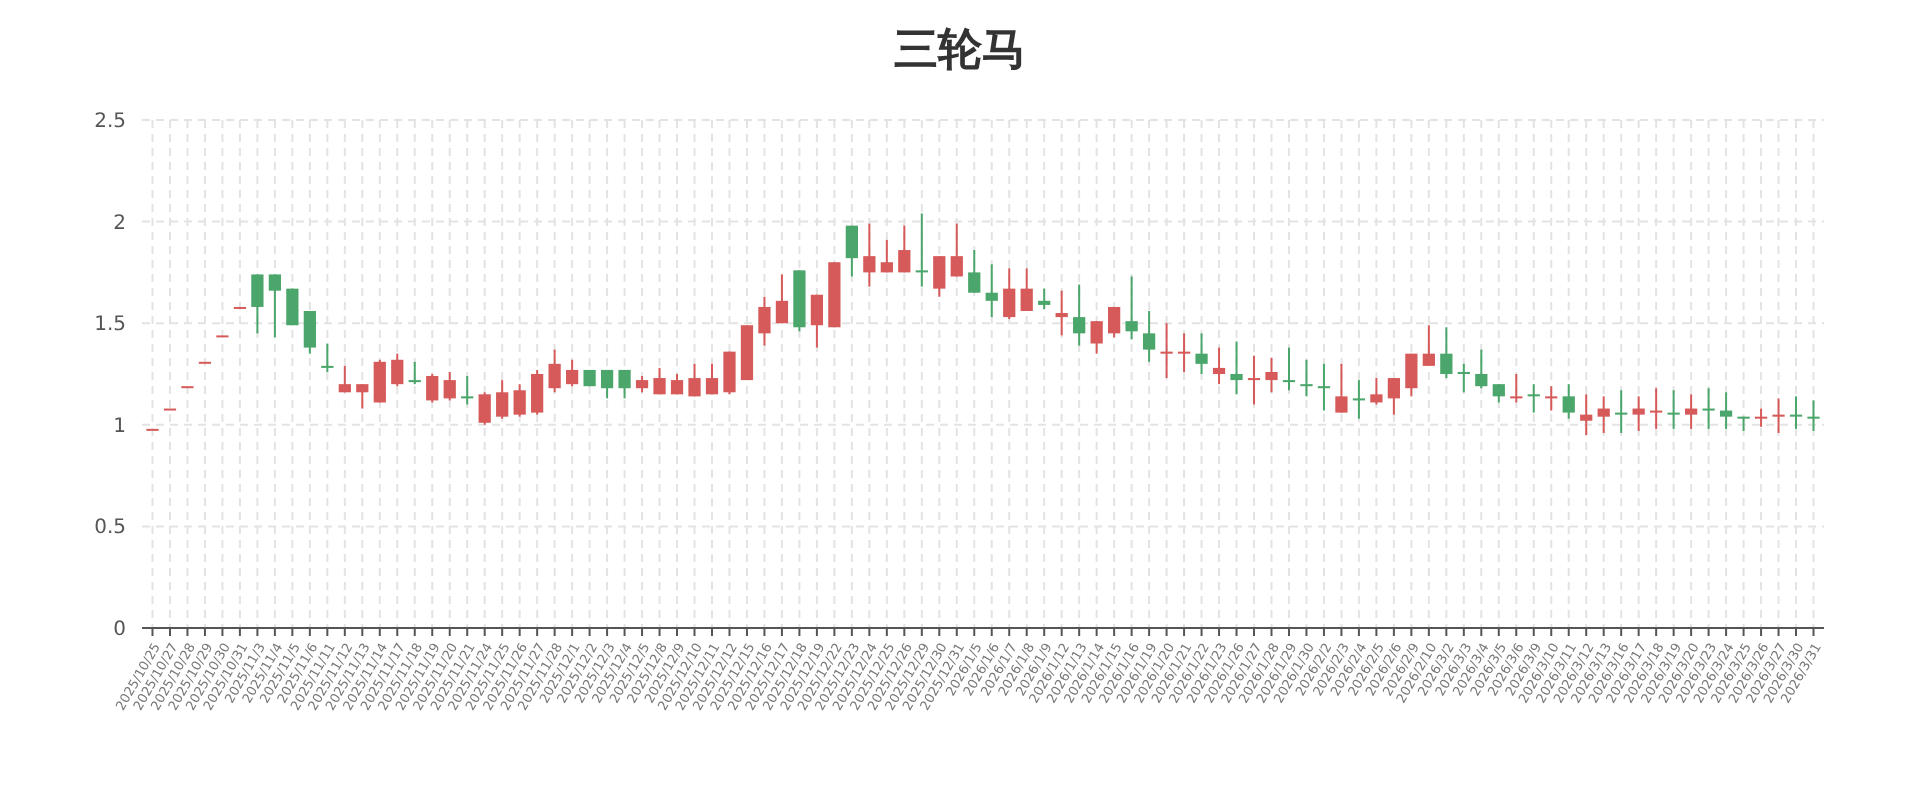 This screenshot has width=1920, height=800. Describe the element at coordinates (960, 51) in the screenshot. I see `chart-title: 三轮马` at that location.